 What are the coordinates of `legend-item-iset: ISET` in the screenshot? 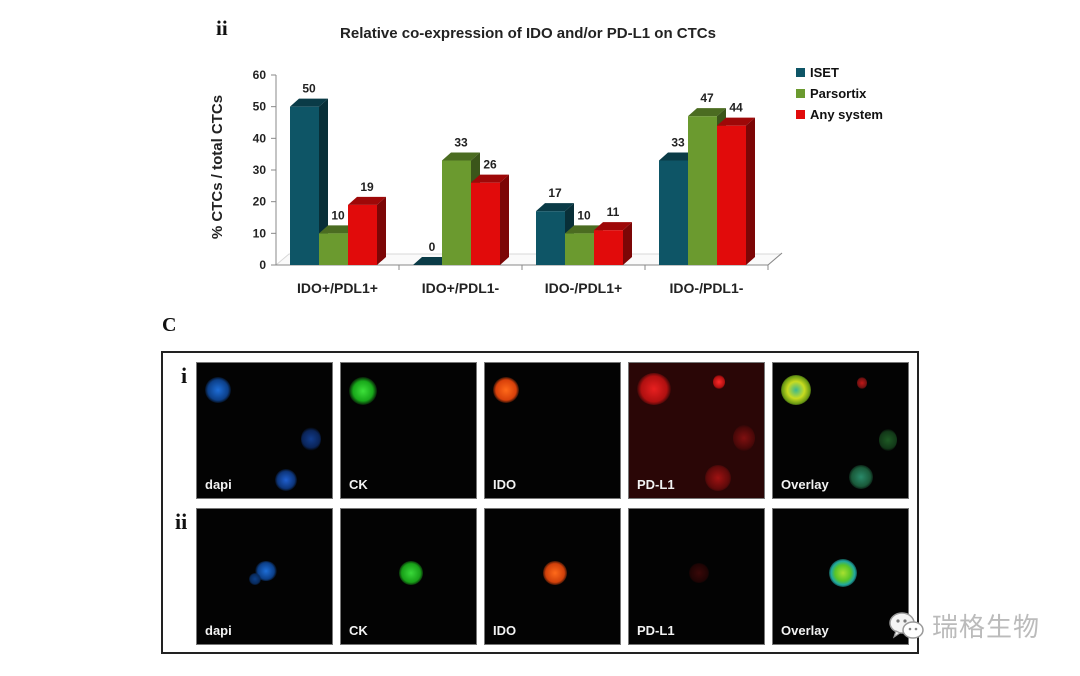 It's located at (839, 72).